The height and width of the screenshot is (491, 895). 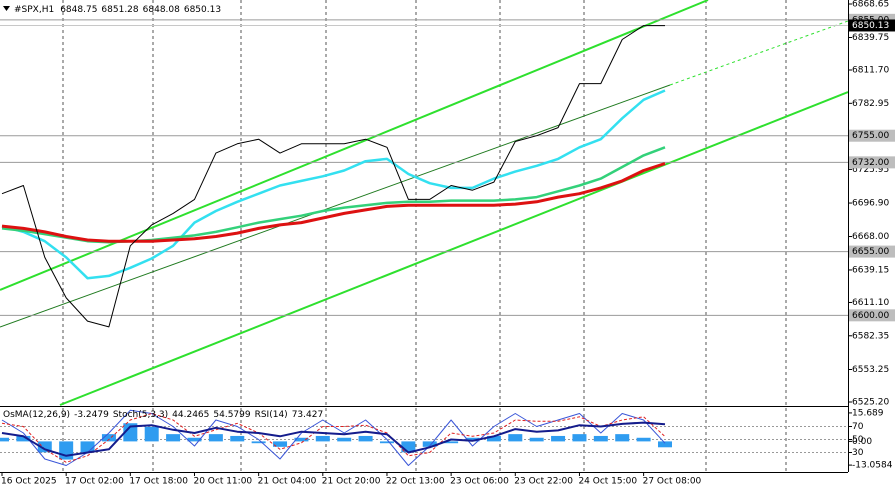 What do you see at coordinates (543, 482) in the screenshot?
I see `x-tick-label: 23 Oct 22:00` at bounding box center [543, 482].